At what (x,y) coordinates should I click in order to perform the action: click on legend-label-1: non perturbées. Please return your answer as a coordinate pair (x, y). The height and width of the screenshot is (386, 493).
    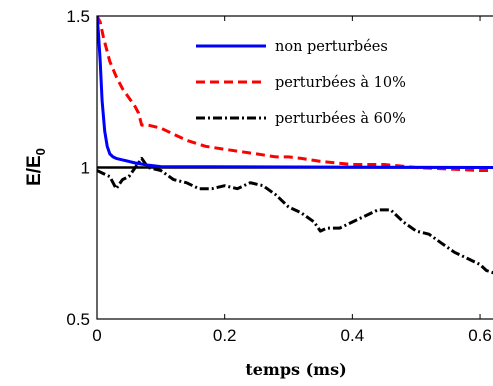
    Looking at the image, I should click on (331, 47).